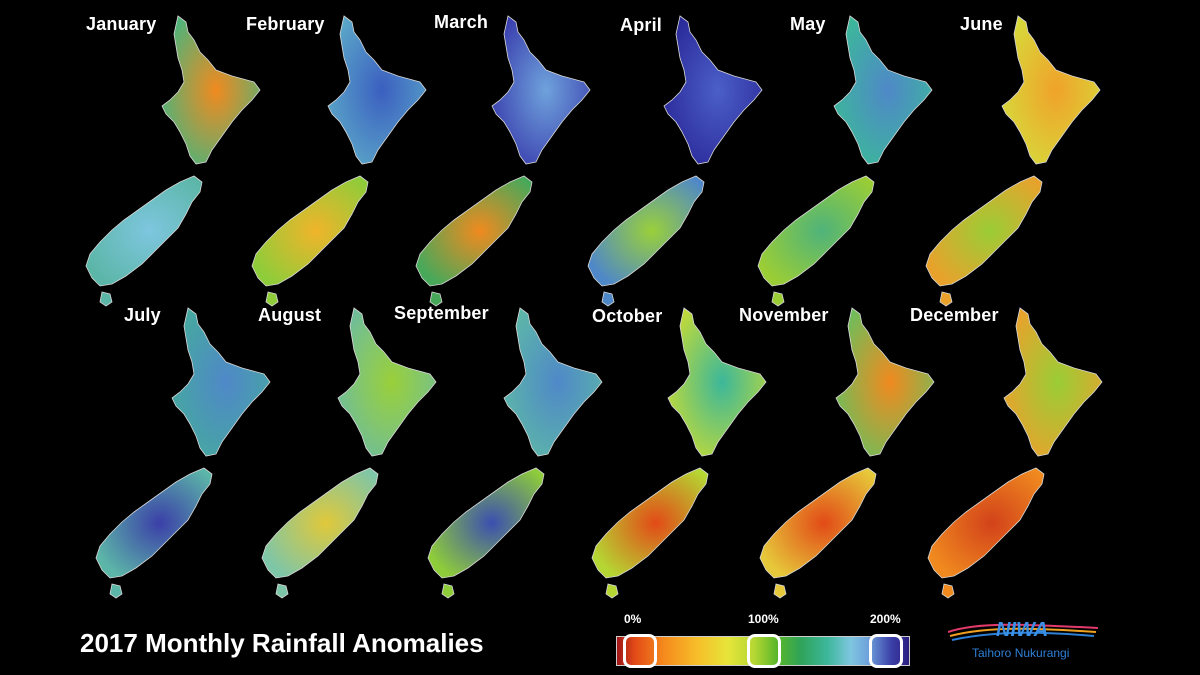 Image resolution: width=1200 pixels, height=675 pixels. I want to click on nz-map-april, so click(684, 164).